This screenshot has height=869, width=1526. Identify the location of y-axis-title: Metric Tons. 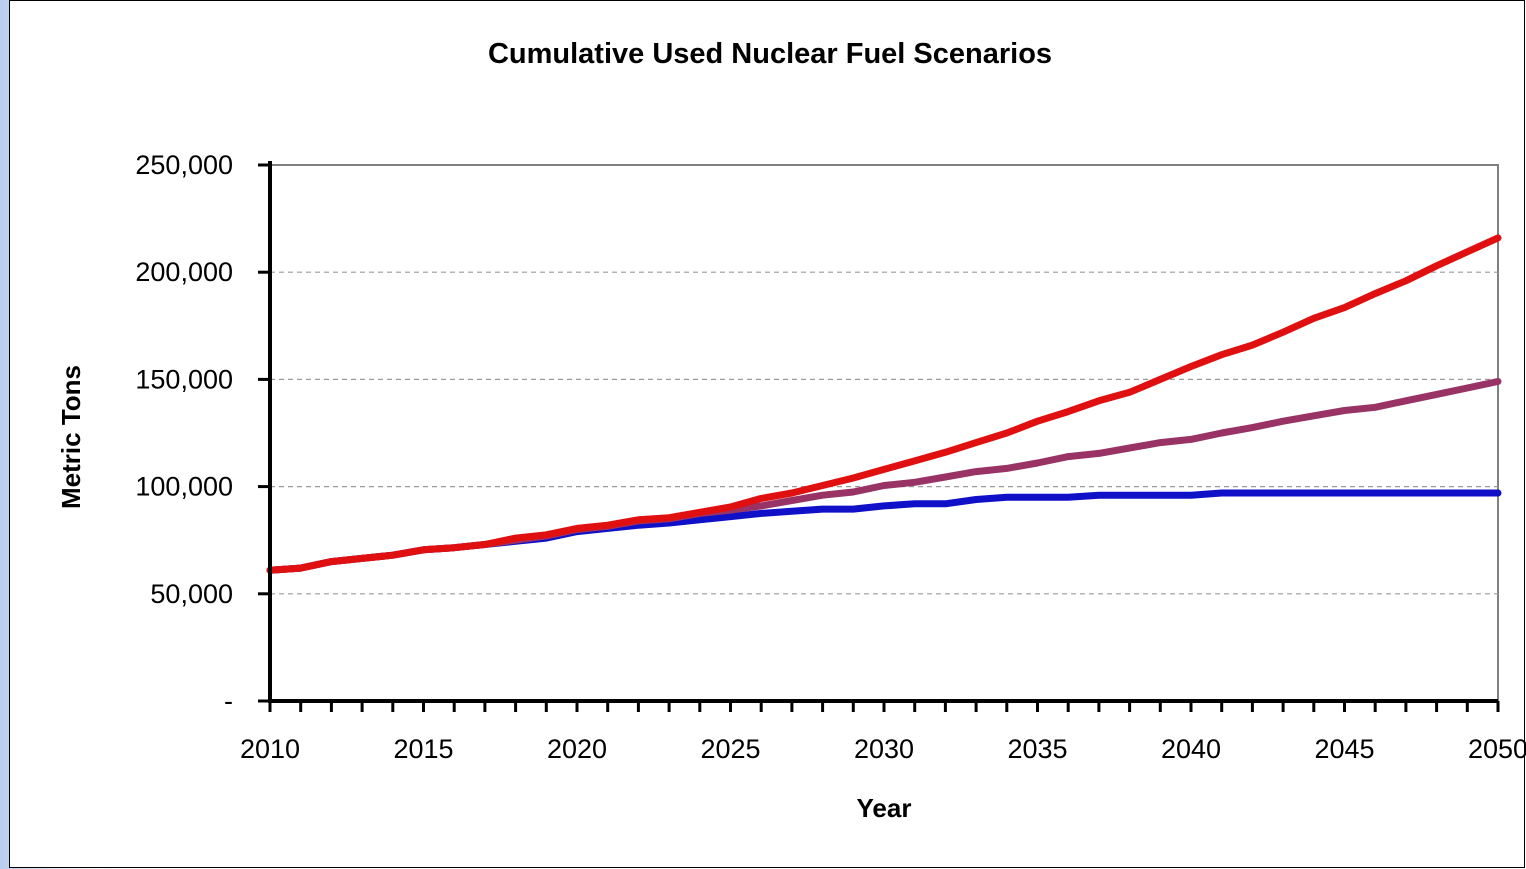
(71, 437).